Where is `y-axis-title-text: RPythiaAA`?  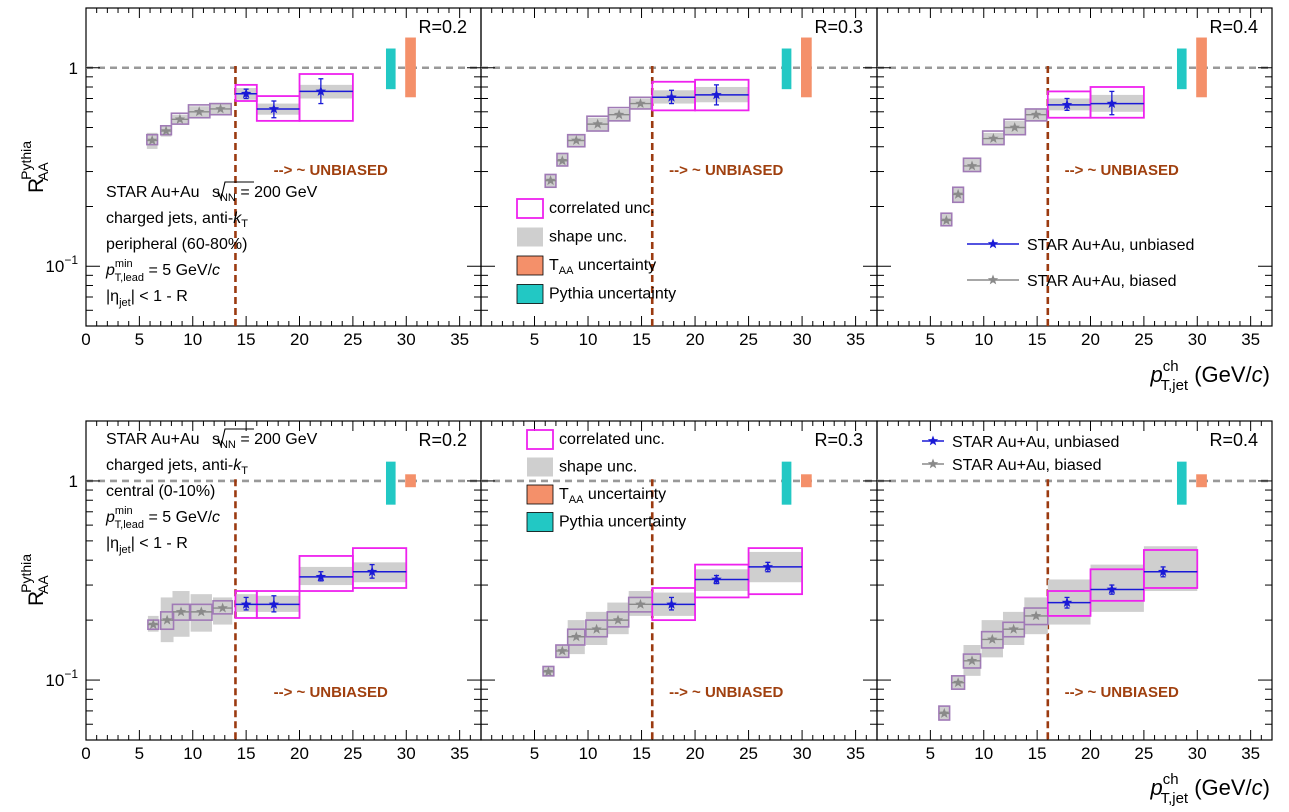
y-axis-title-text: RPythiaAA is located at coordinates (34, 580).